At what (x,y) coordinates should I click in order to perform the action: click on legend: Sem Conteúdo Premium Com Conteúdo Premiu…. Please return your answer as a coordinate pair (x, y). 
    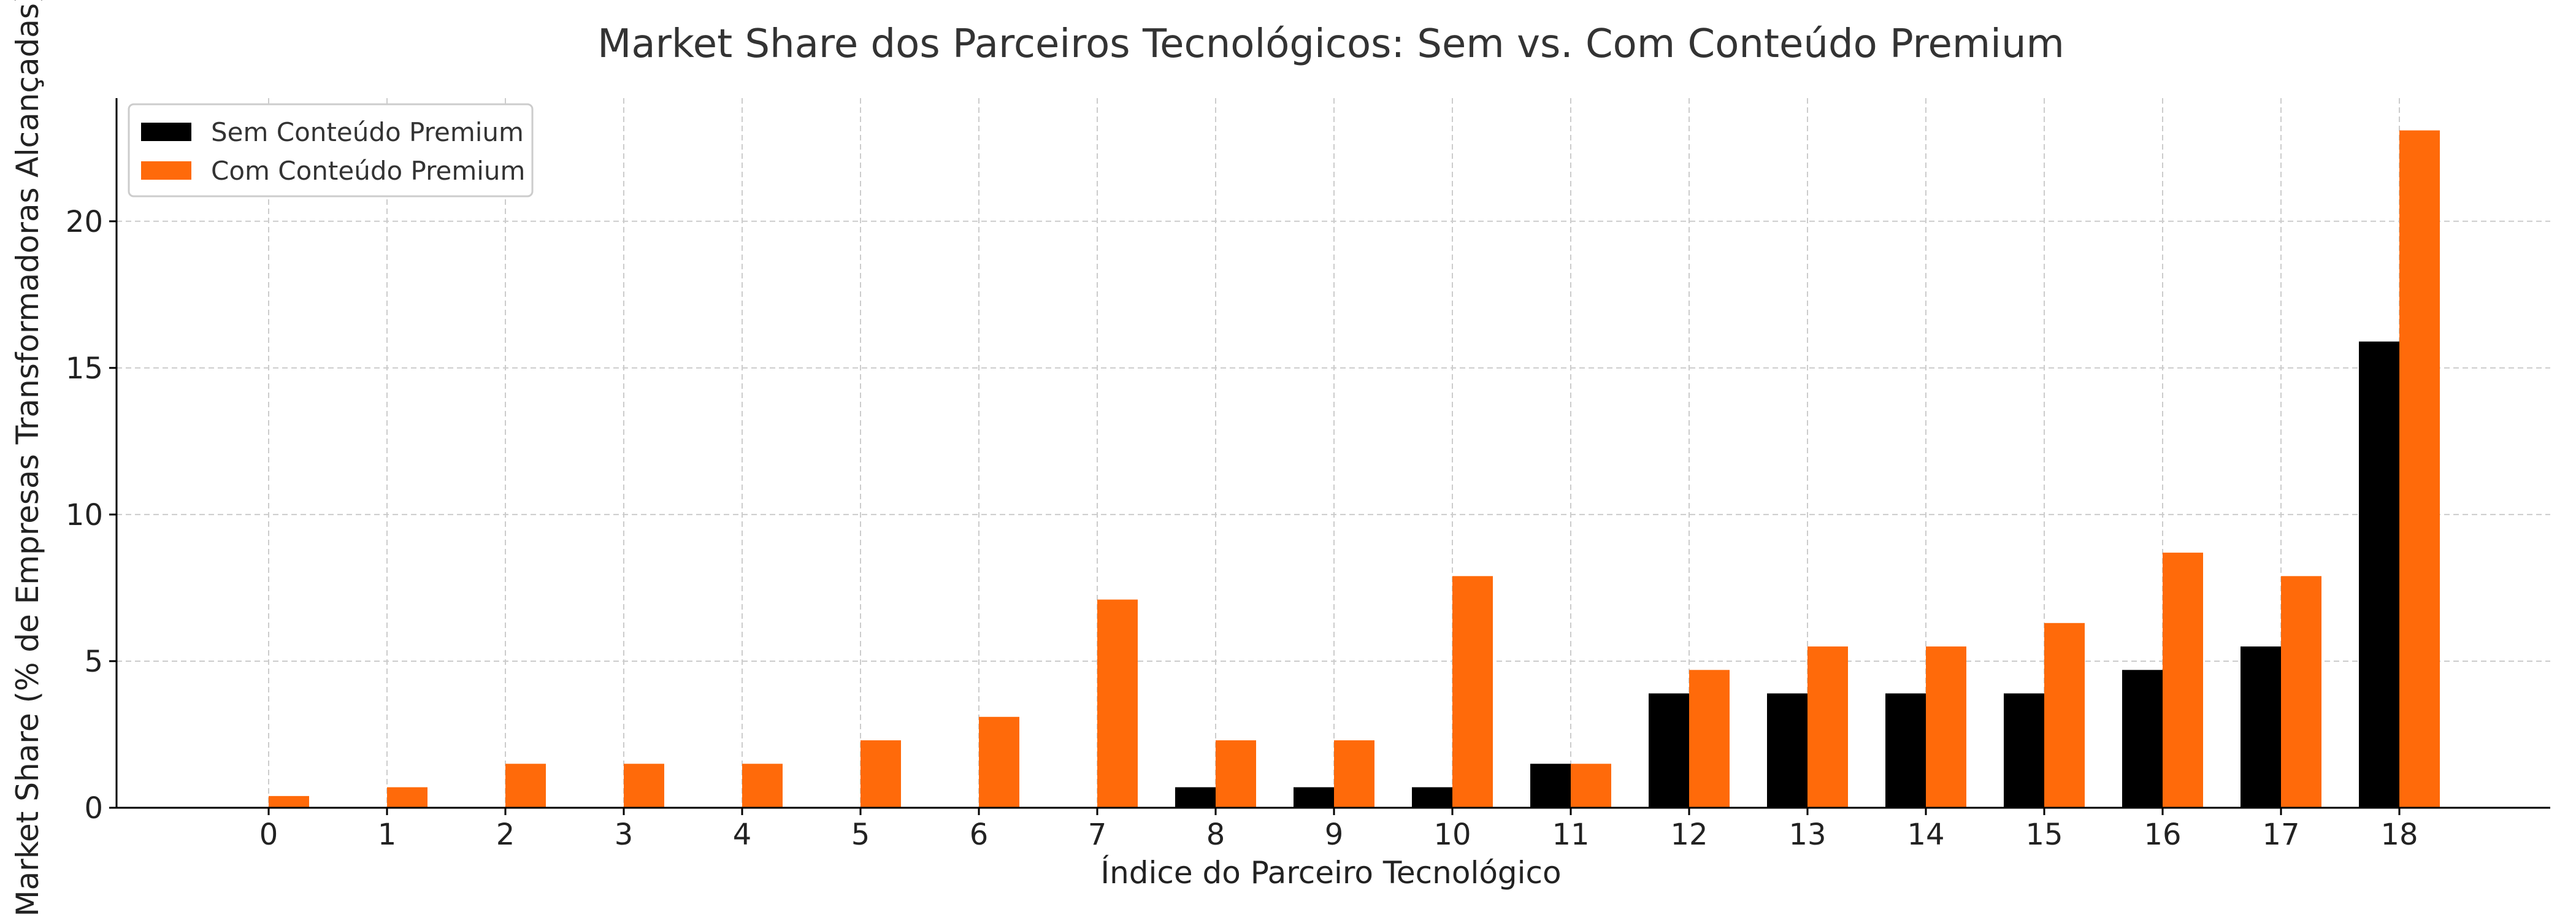
    Looking at the image, I should click on (331, 150).